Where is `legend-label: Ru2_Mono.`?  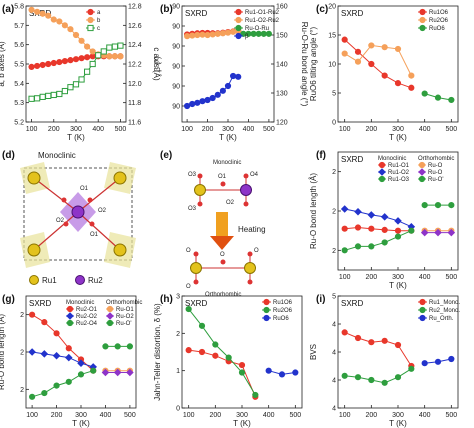 legend-label: Ru2_Mono. is located at coordinates (444, 311).